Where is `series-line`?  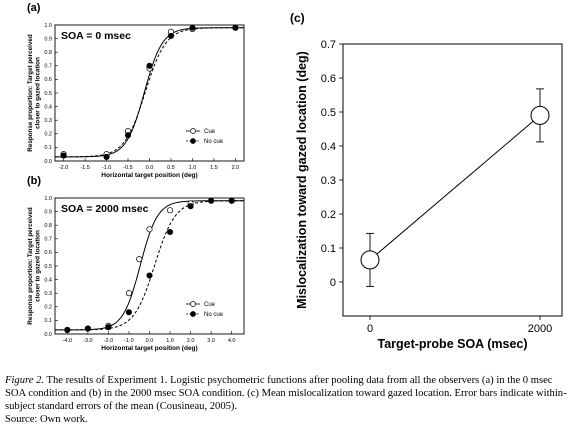
series-line is located at coordinates (455, 188).